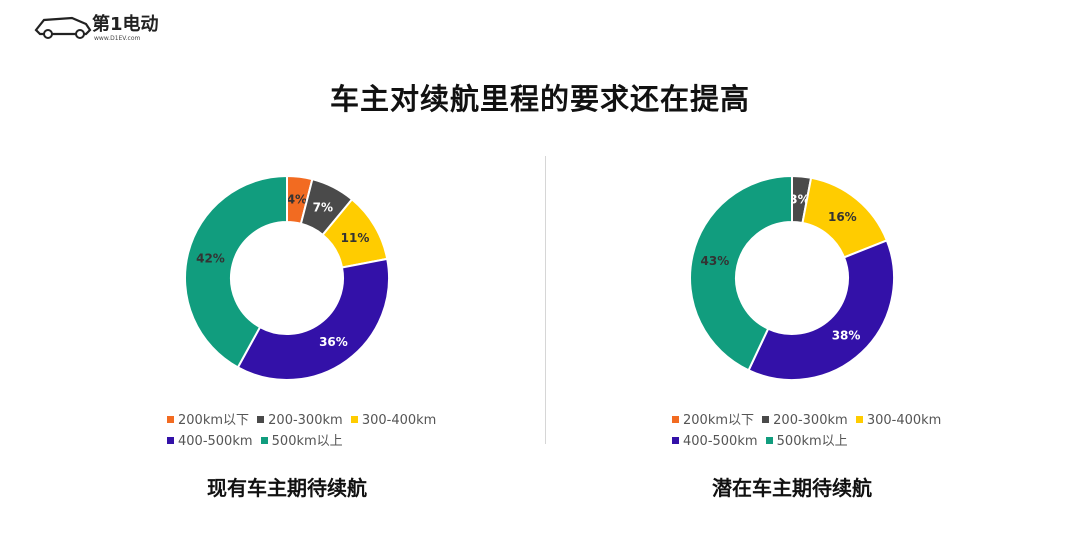 The height and width of the screenshot is (548, 1080). What do you see at coordinates (846, 336) in the screenshot?
I see `data-label-3: 38%` at bounding box center [846, 336].